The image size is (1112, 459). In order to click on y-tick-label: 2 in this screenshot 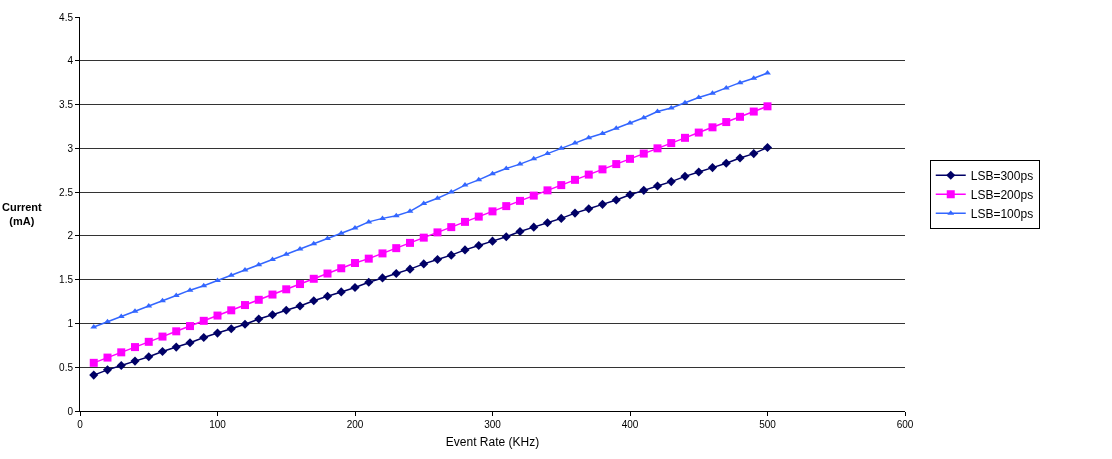, I will do `click(70, 236)`.